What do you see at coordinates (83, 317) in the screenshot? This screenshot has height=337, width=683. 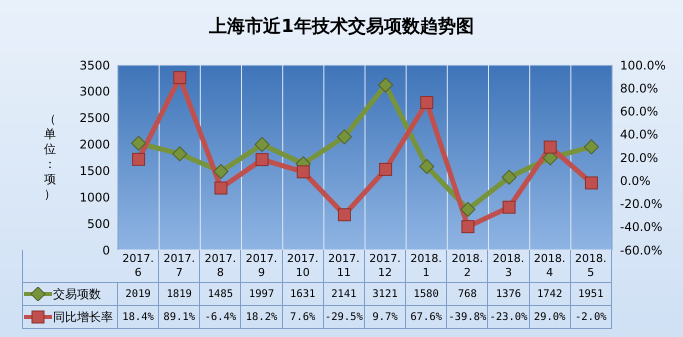 I see `legend-label: 同比增长率` at bounding box center [83, 317].